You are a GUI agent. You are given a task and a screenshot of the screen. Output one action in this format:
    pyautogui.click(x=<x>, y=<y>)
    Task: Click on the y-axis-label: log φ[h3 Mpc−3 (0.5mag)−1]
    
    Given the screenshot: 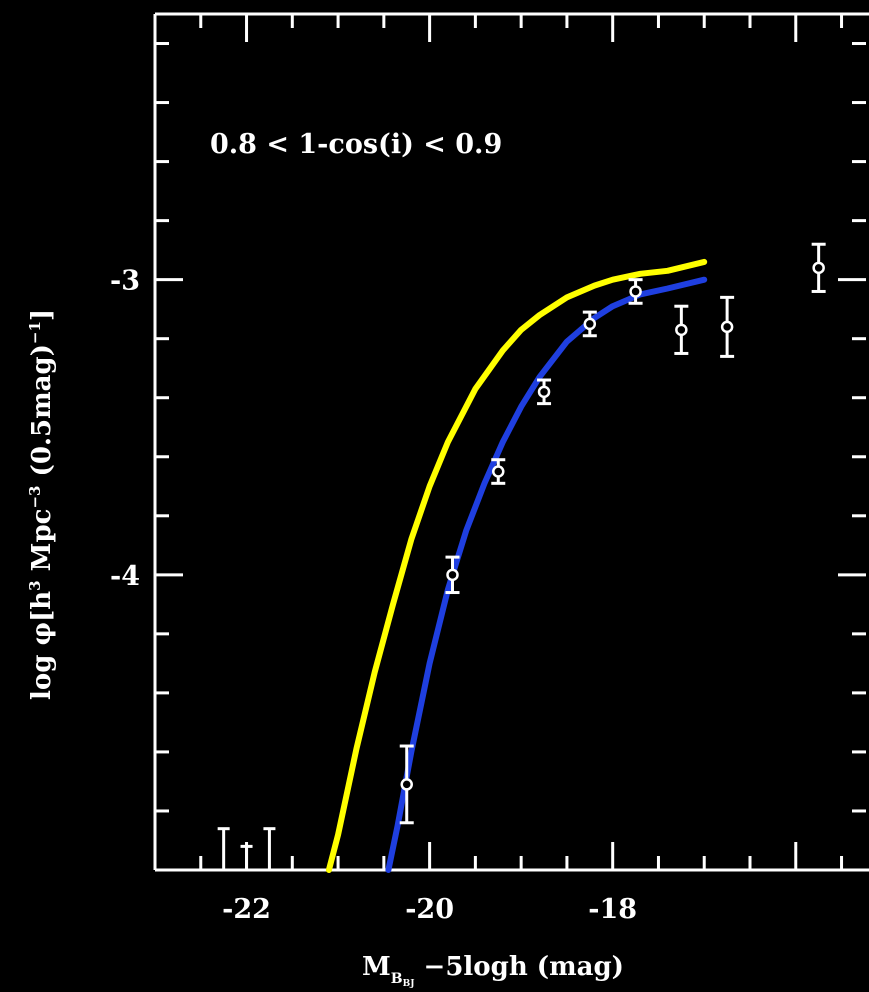 What is the action you would take?
    pyautogui.click(x=41, y=504)
    